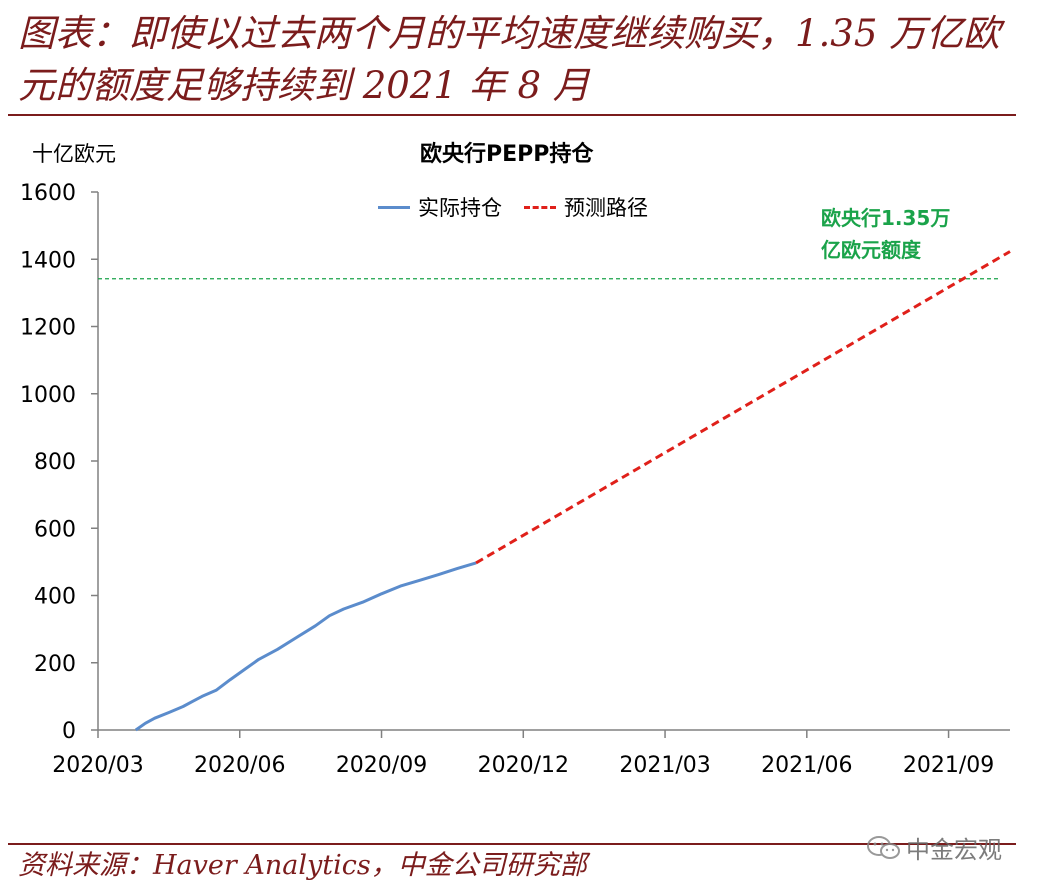 The height and width of the screenshot is (890, 1040). I want to click on watermark-text: 中金宏观, so click(954, 850).